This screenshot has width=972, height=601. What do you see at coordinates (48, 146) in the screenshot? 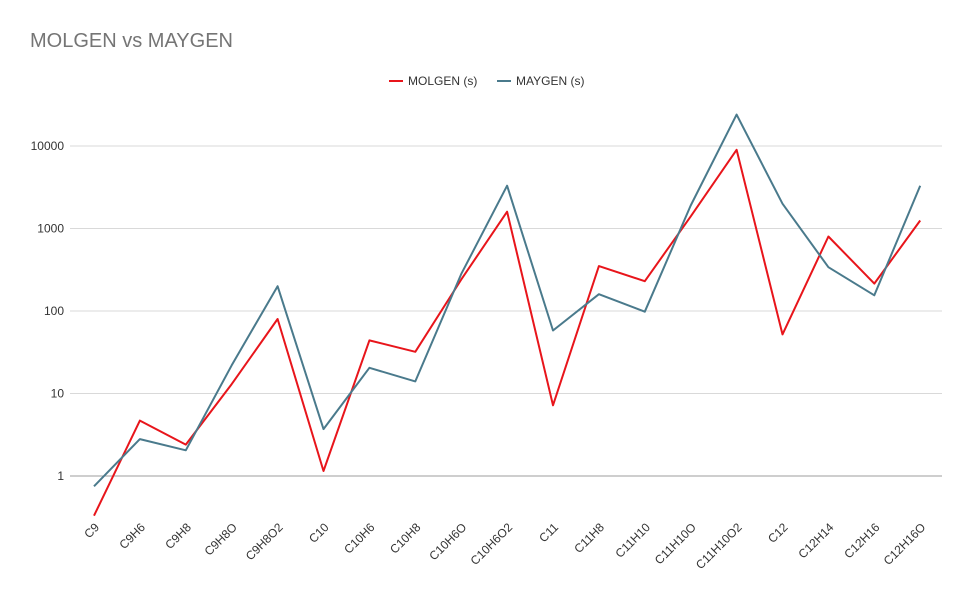
I see `y-tick-label: 10000` at bounding box center [48, 146].